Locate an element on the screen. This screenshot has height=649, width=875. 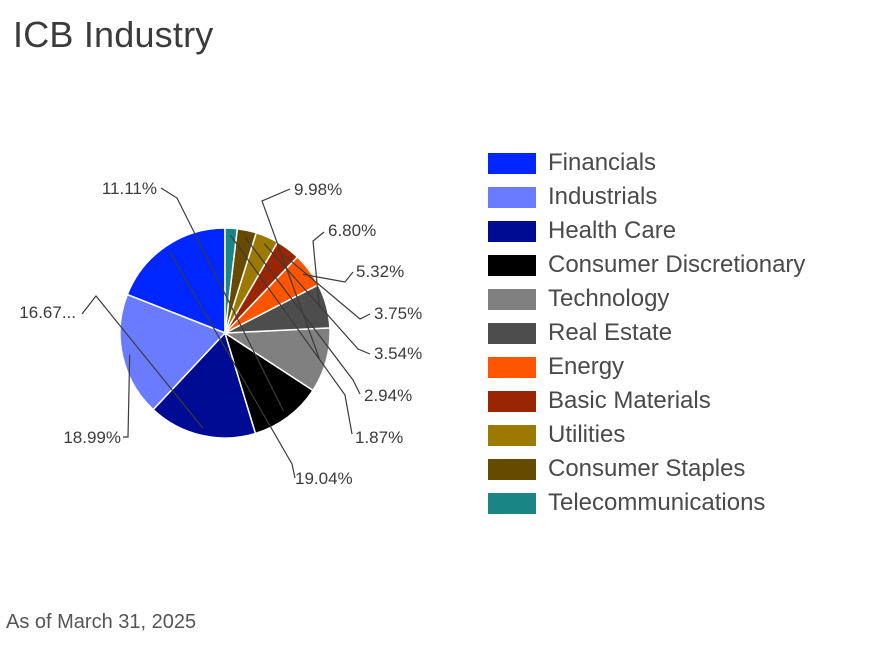
leader-line-financials is located at coordinates (232, 365).